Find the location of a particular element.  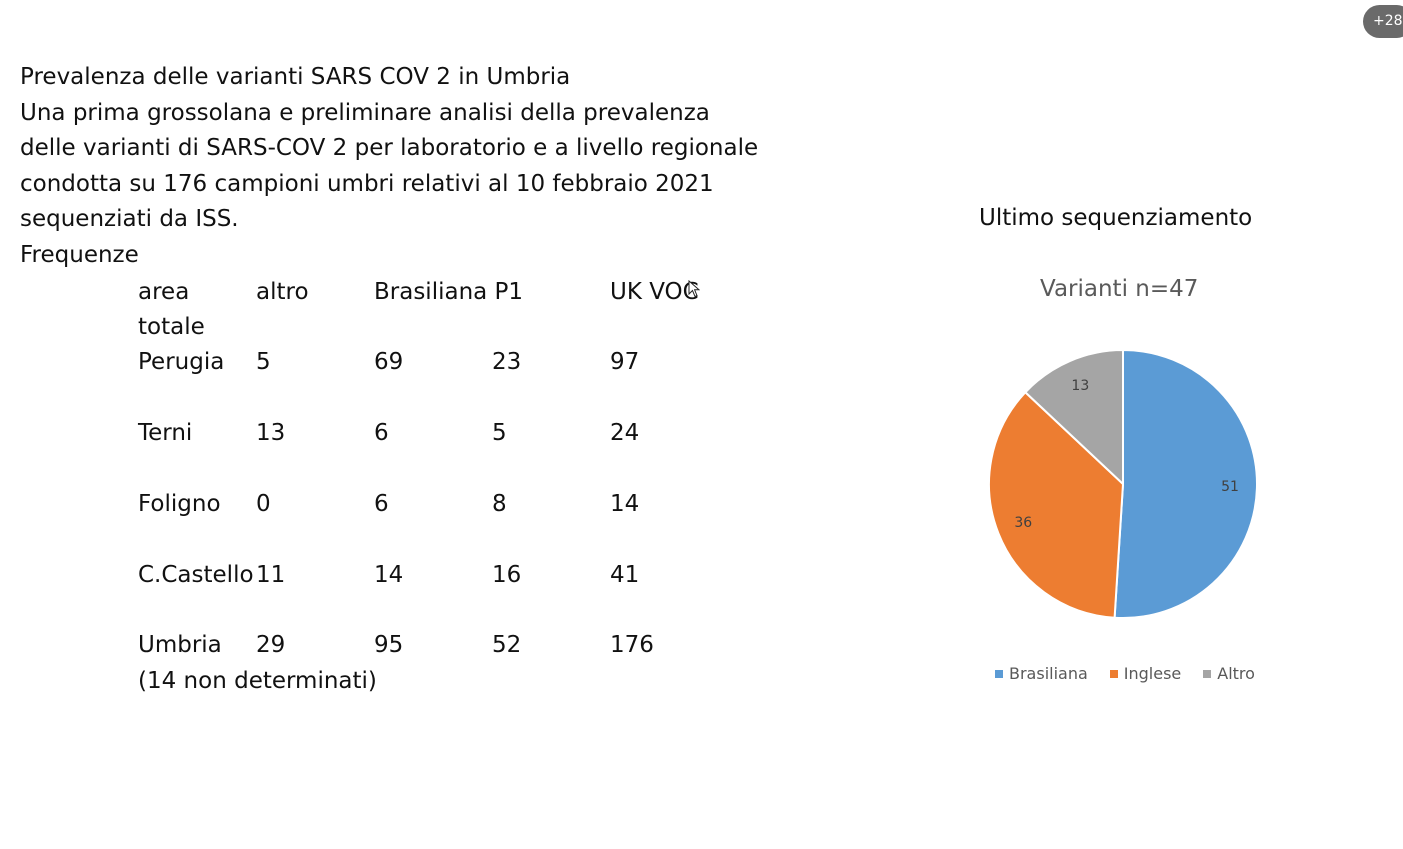

table-footnote: (14 non determinati) is located at coordinates (257, 681).